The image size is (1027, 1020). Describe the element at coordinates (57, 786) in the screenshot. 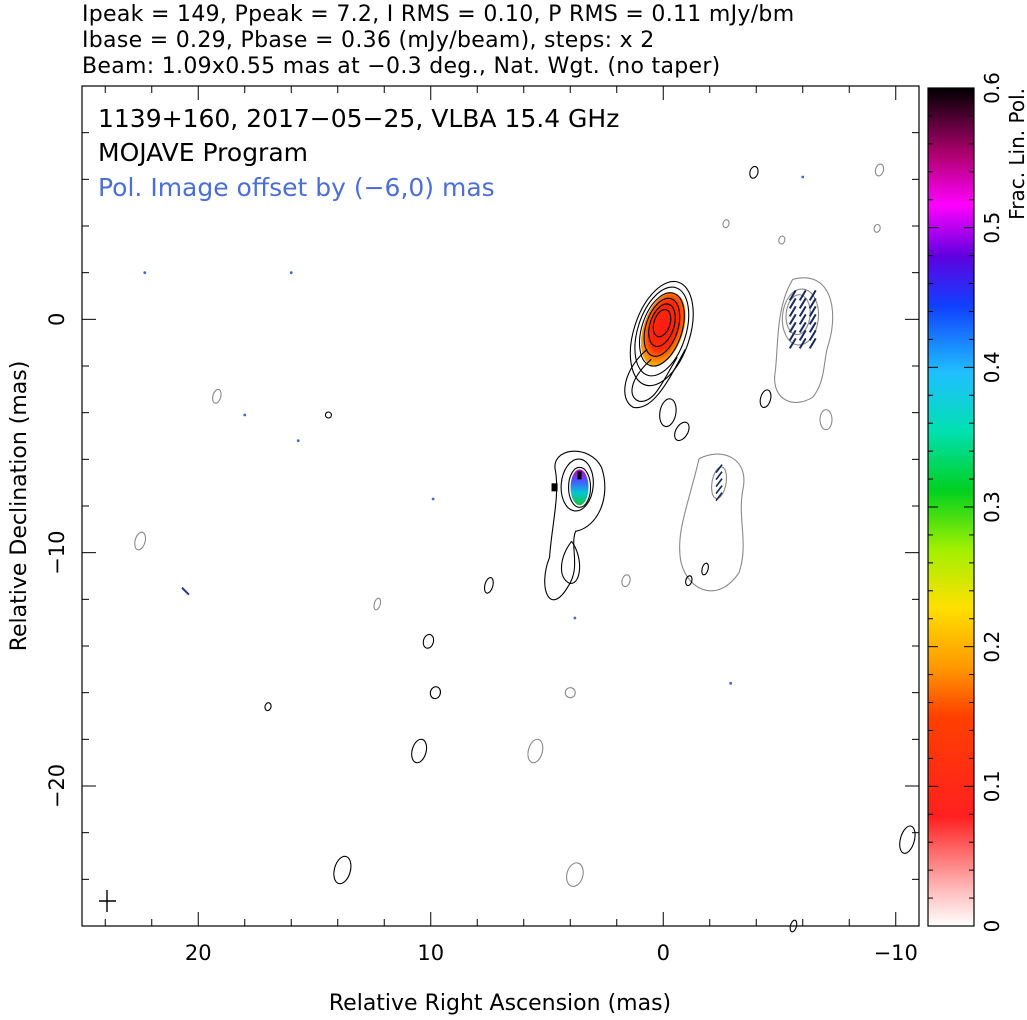

I see `y-tick-label: −20` at that location.